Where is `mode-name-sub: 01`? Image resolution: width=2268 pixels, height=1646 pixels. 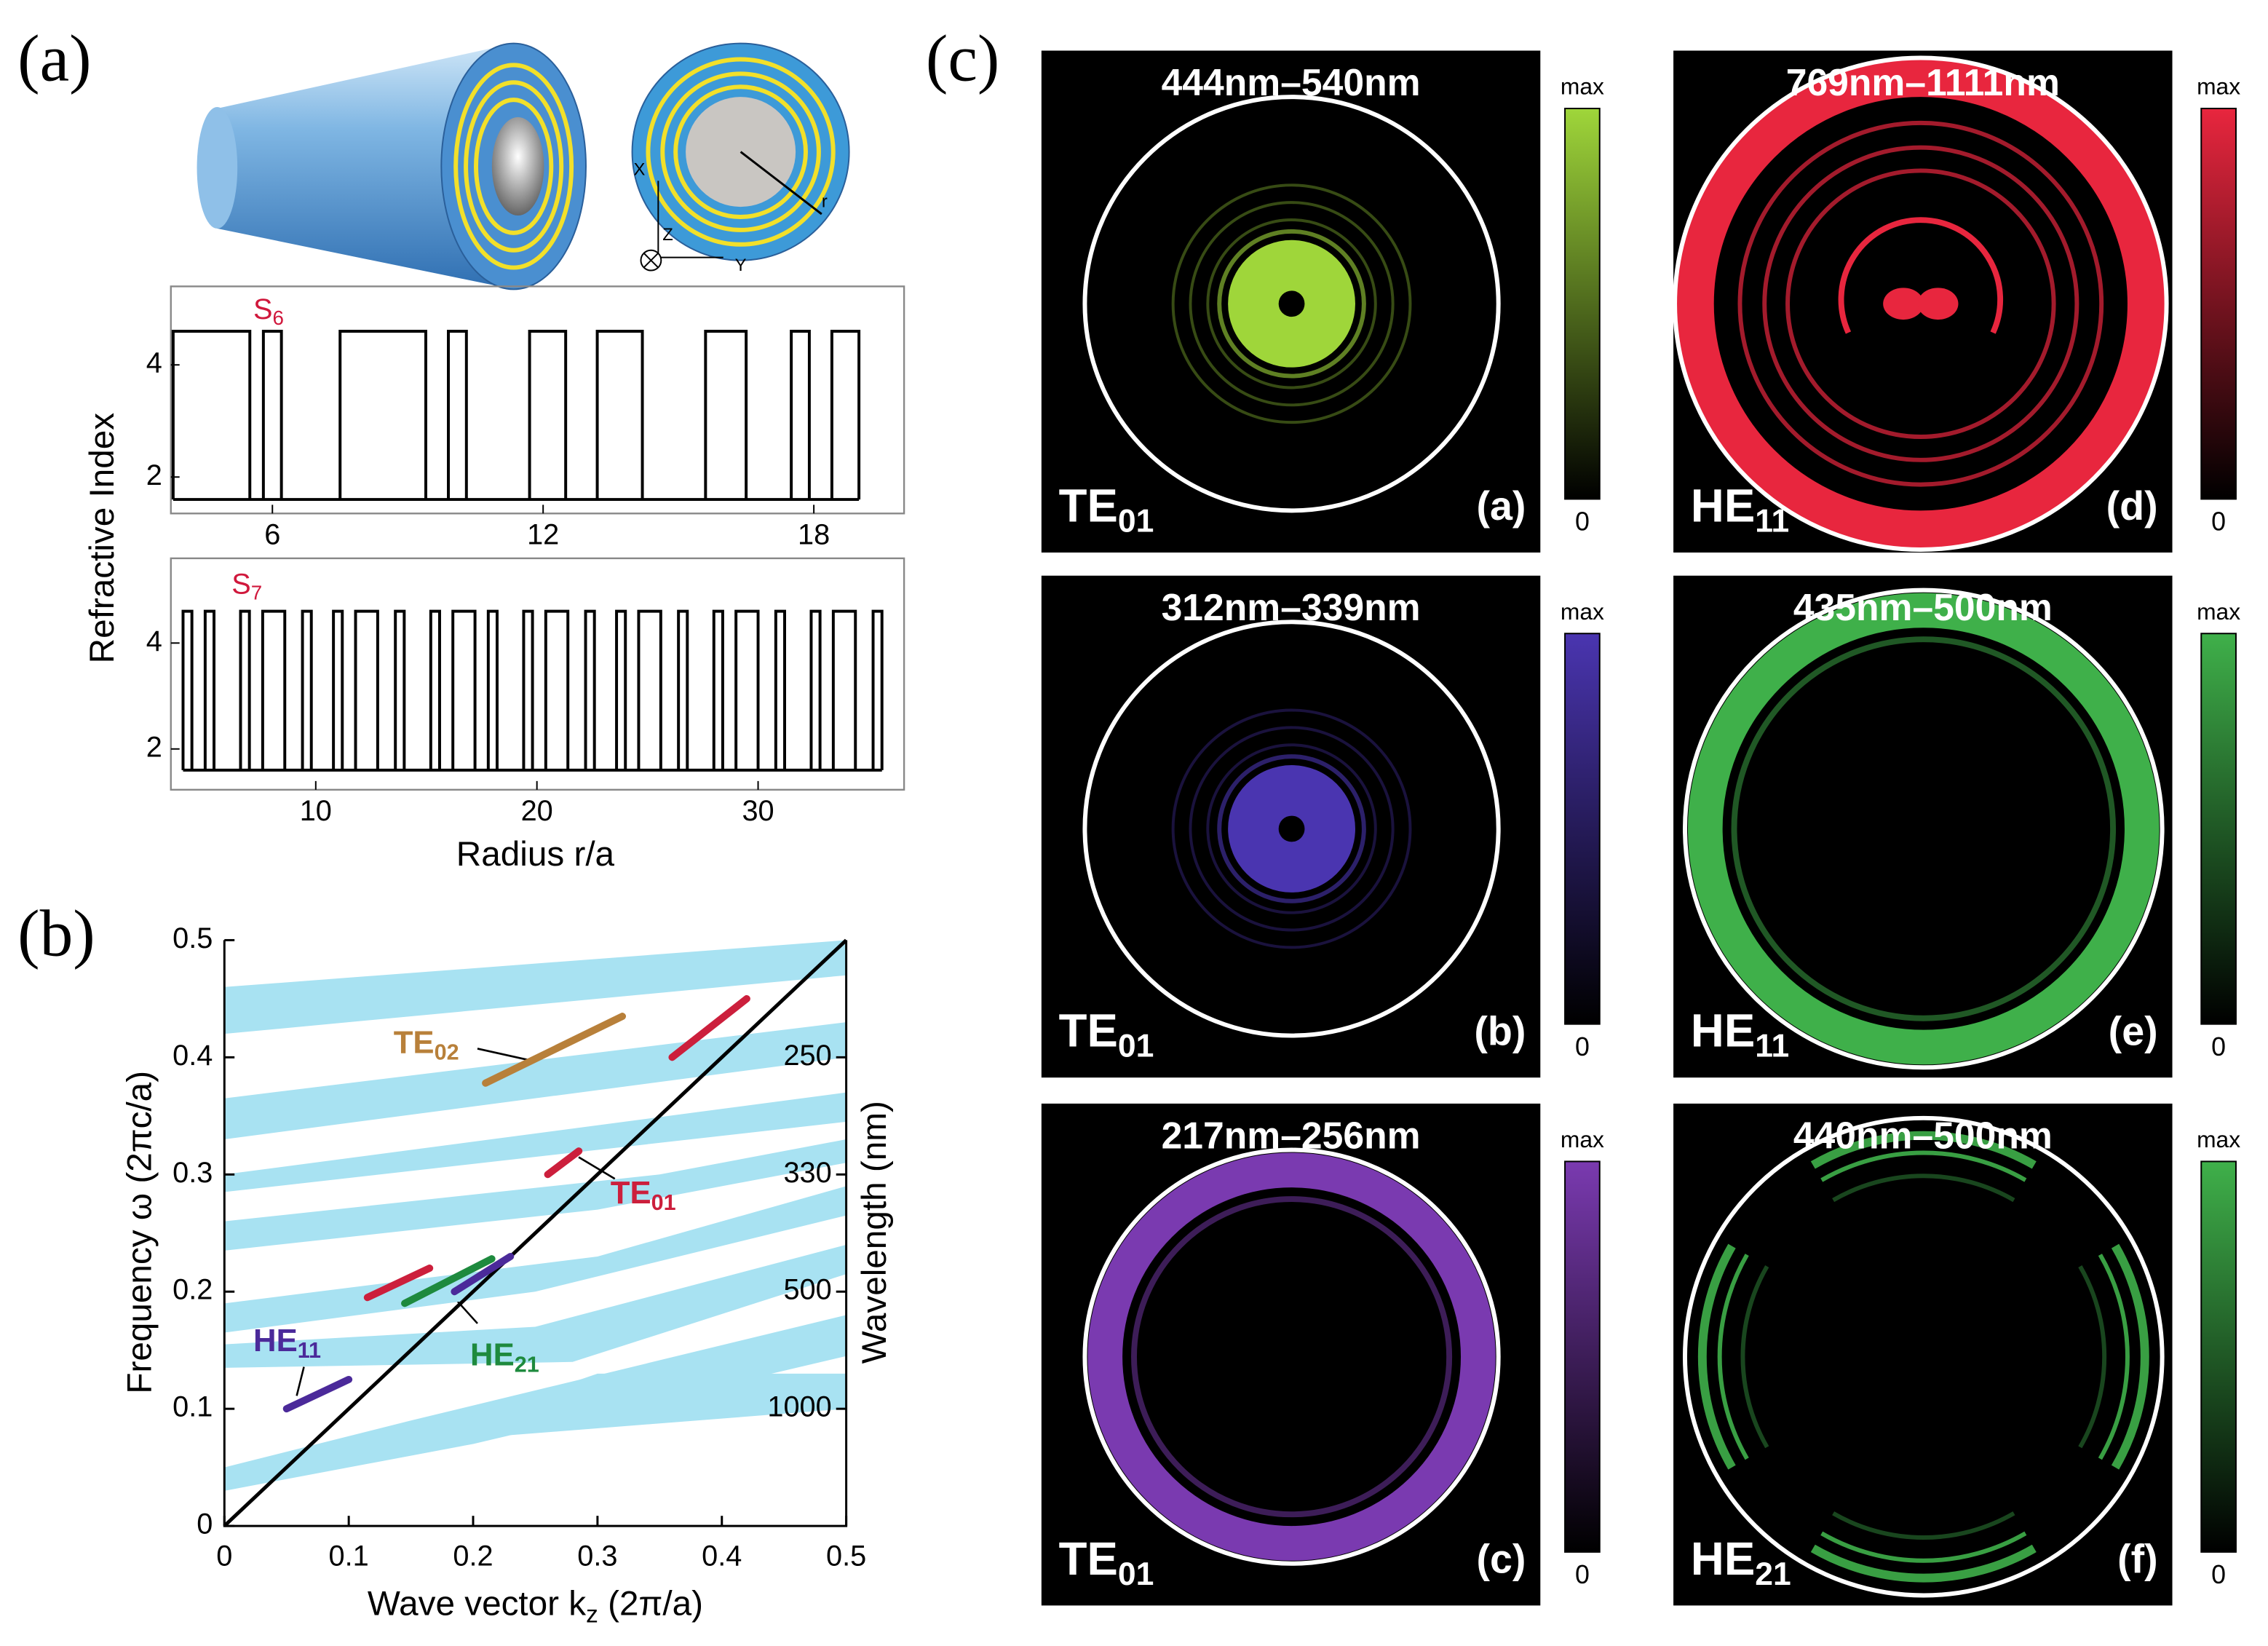
mode-name-sub: 01 is located at coordinates (1136, 1574).